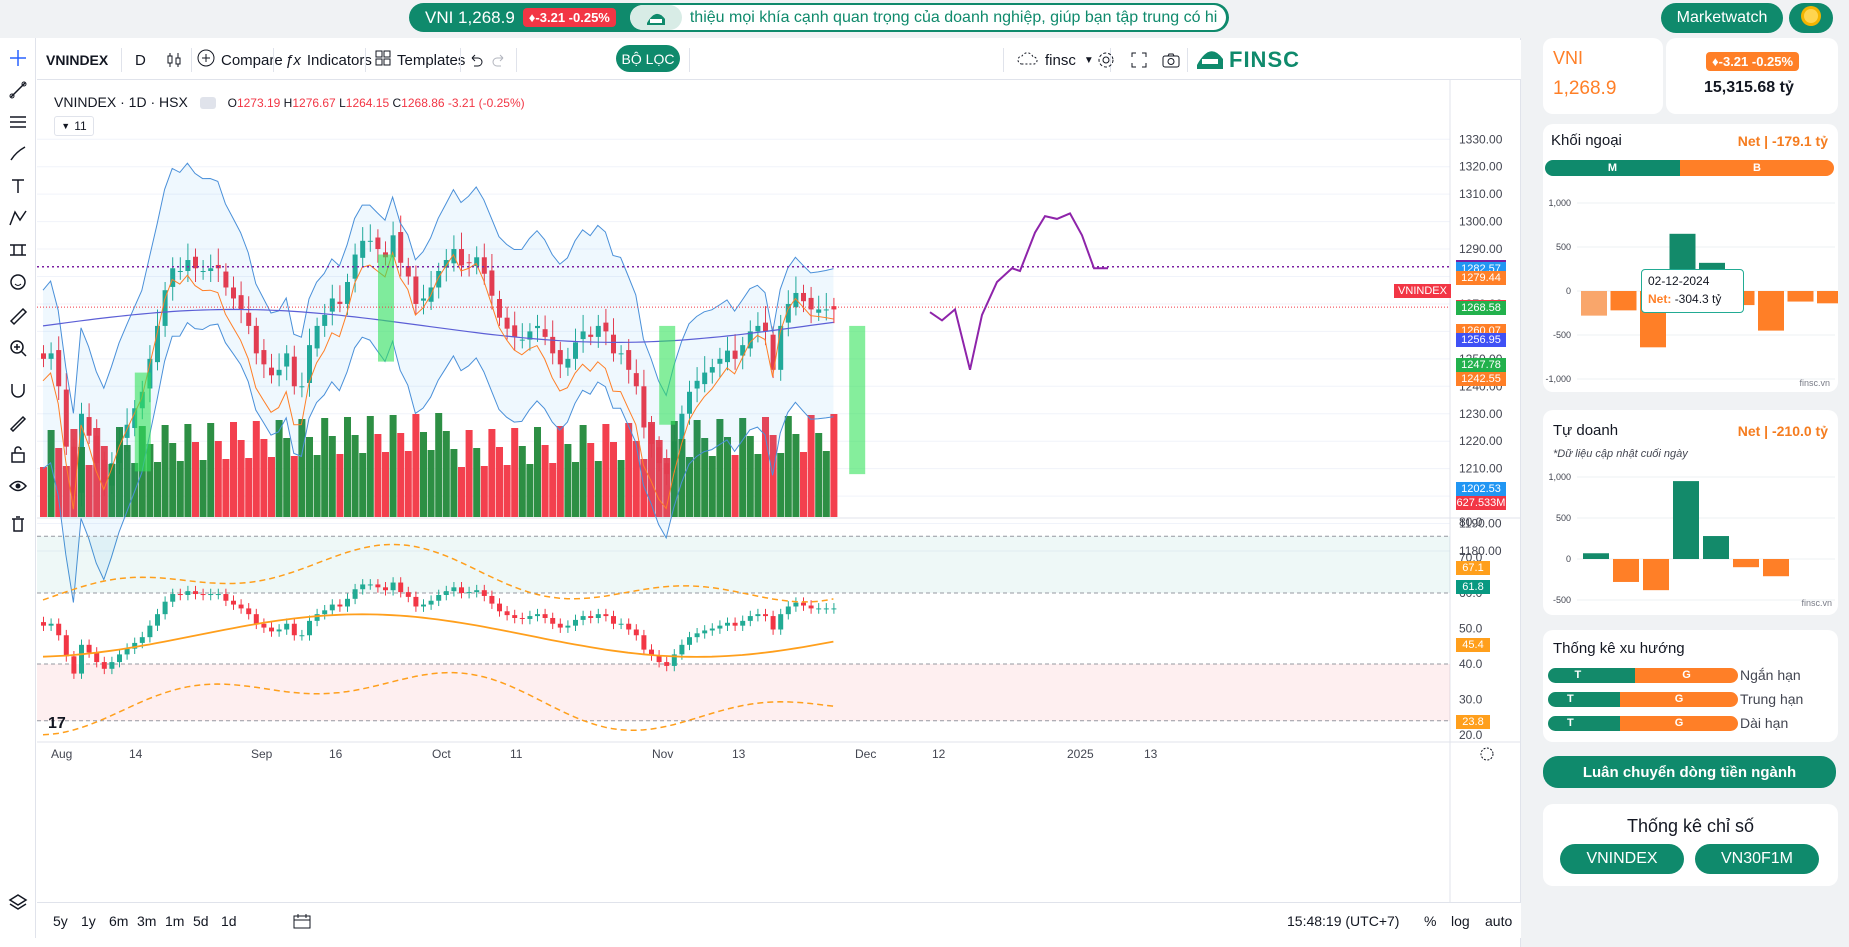 This screenshot has height=947, width=1849. Describe the element at coordinates (1722, 18) in the screenshot. I see `marketwatch-button: Marketwatch` at that location.